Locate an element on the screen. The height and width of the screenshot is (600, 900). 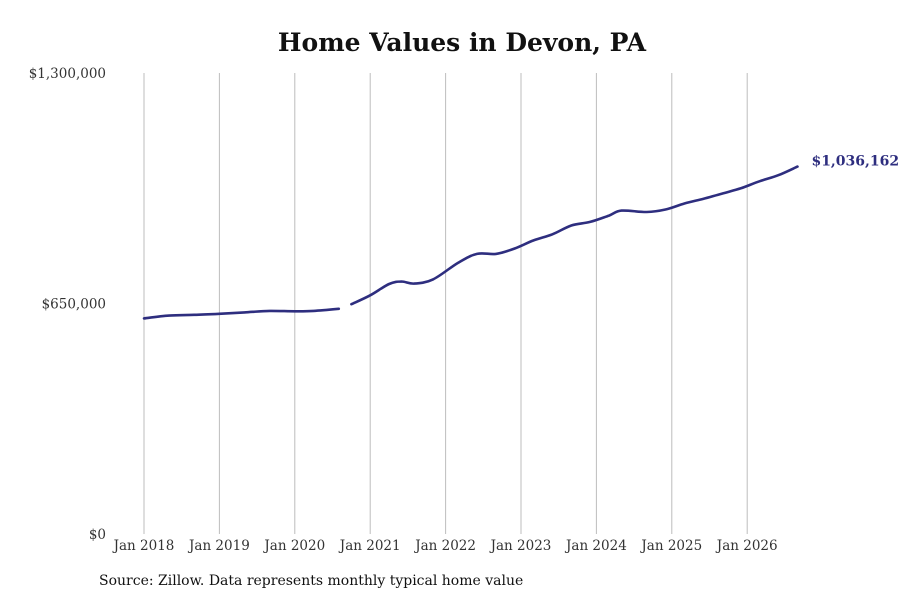
y-tick-label: $0 is located at coordinates (97, 535).